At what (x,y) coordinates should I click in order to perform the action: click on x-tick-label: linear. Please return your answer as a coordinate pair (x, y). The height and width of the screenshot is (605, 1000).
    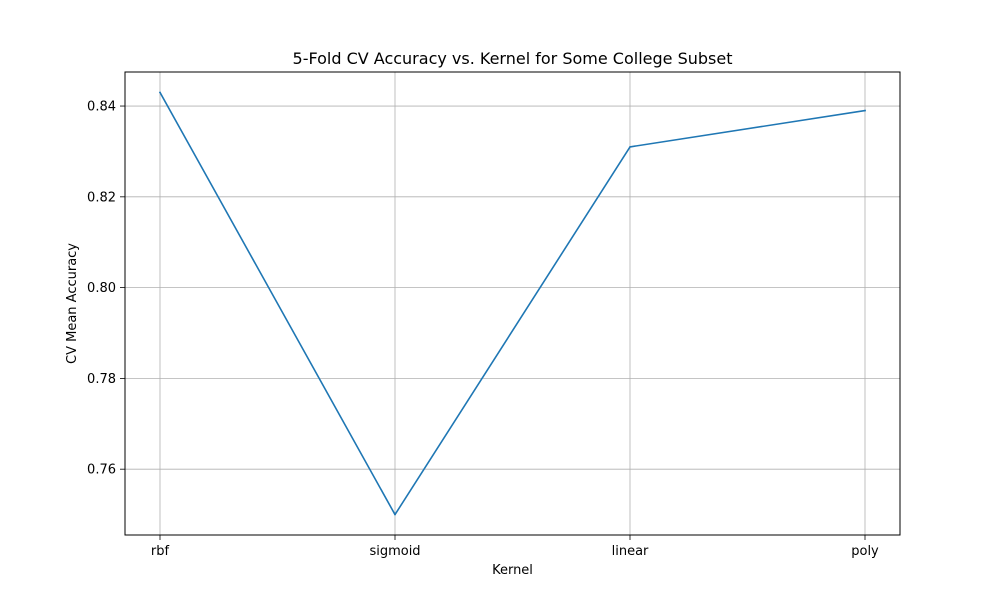
    Looking at the image, I should click on (630, 551).